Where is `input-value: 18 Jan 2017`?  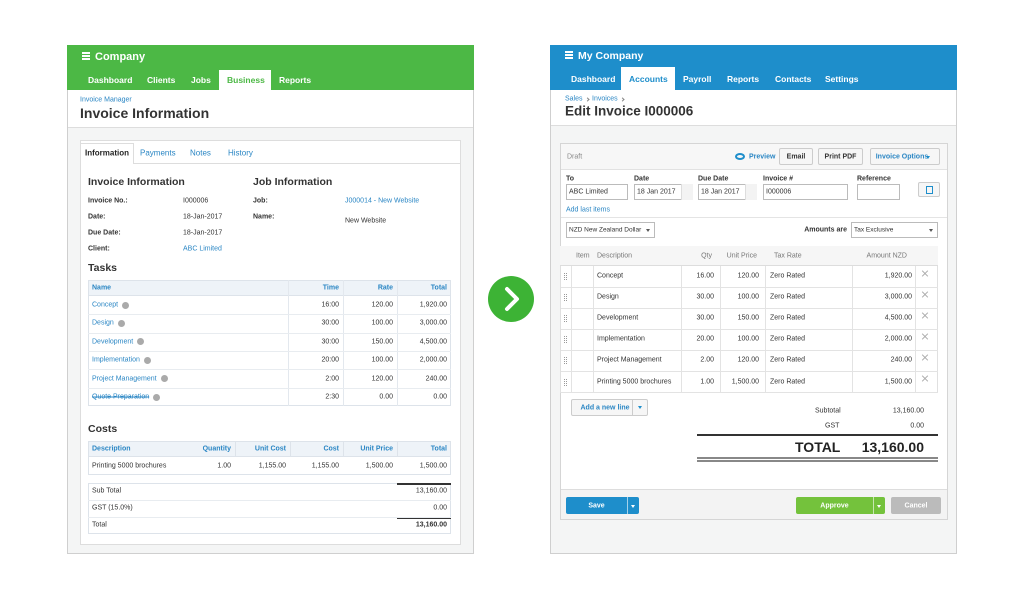
input-value: 18 Jan 2017 is located at coordinates (656, 192).